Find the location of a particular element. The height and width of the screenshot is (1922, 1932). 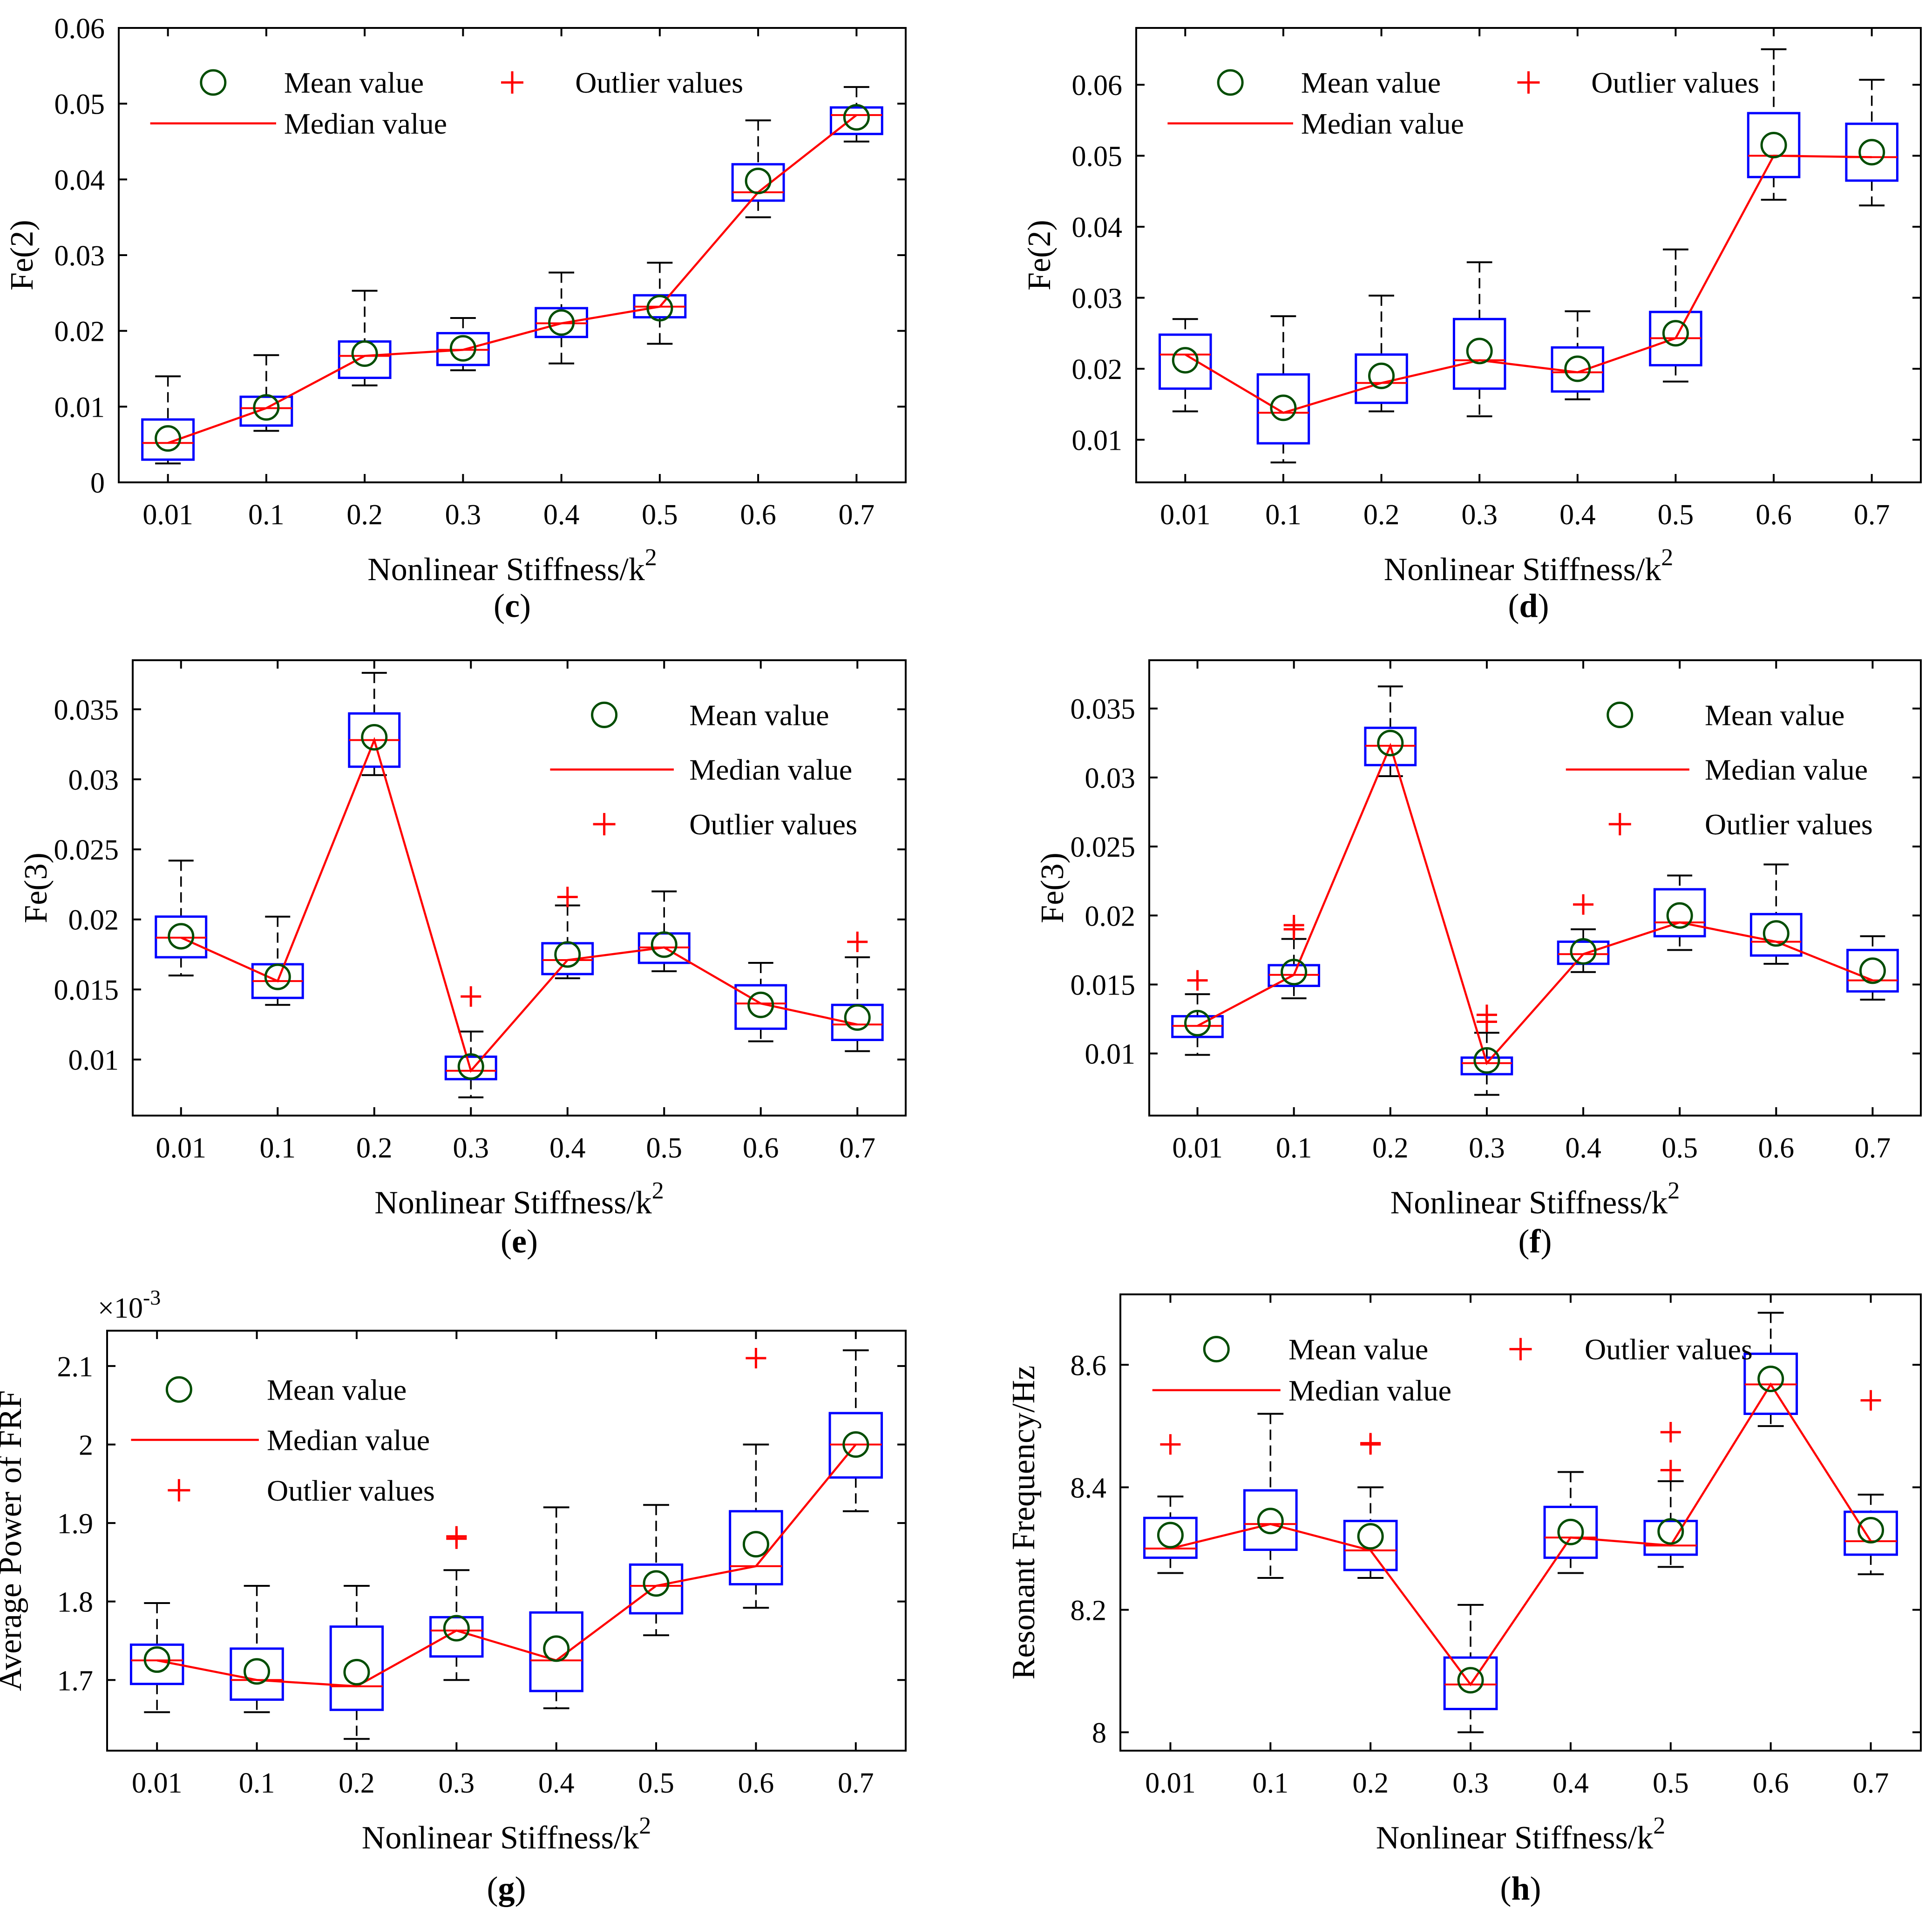

y-axis-label: Fe(3) is located at coordinates (1053, 888).